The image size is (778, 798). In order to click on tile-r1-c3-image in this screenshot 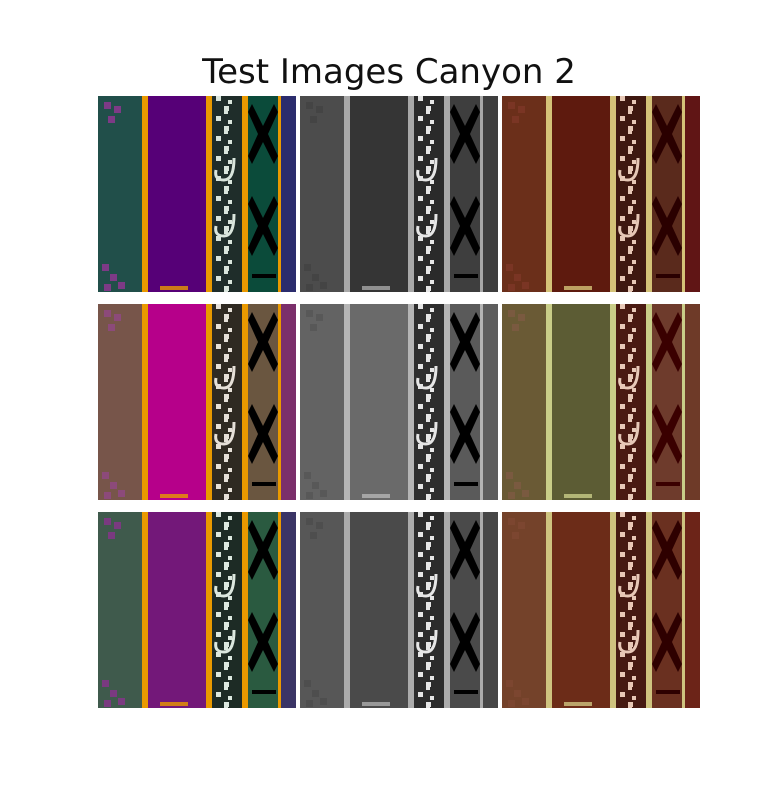, I will do `click(601, 194)`.